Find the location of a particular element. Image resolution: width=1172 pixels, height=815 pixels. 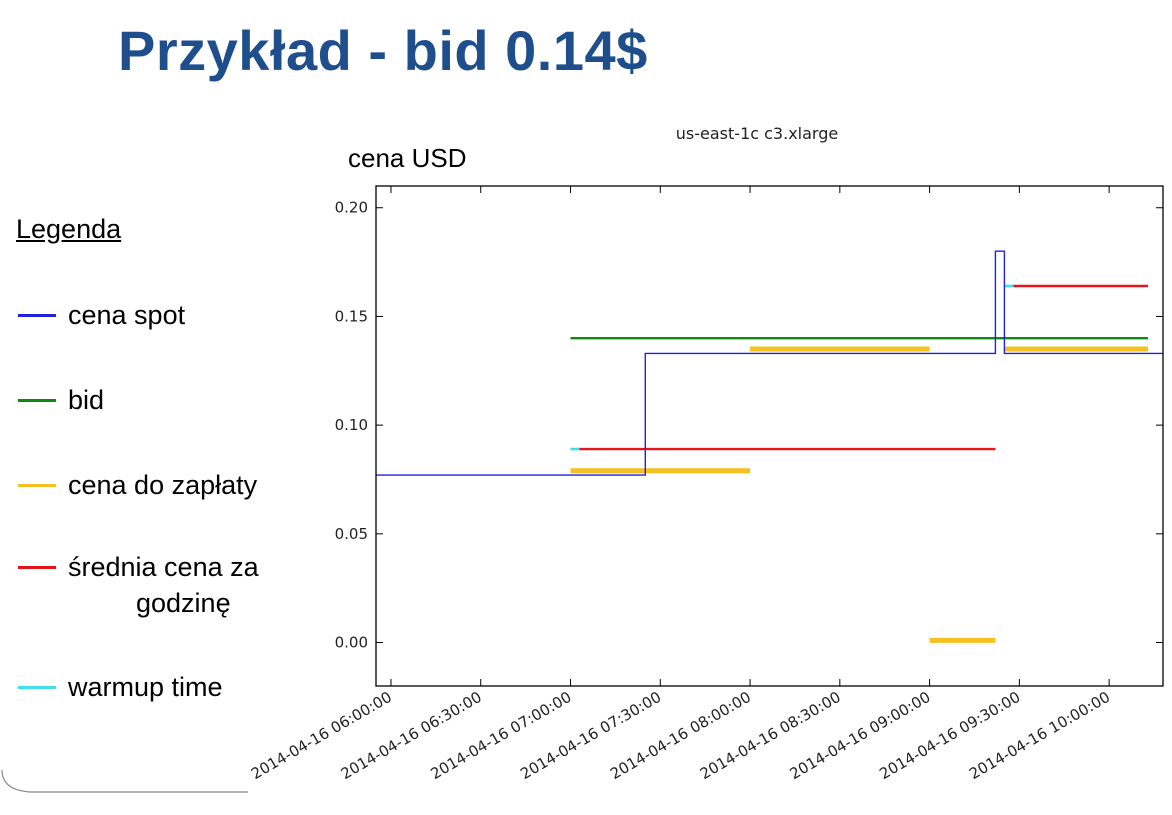

legend-label-warmup-time: warmup time is located at coordinates (145, 687).